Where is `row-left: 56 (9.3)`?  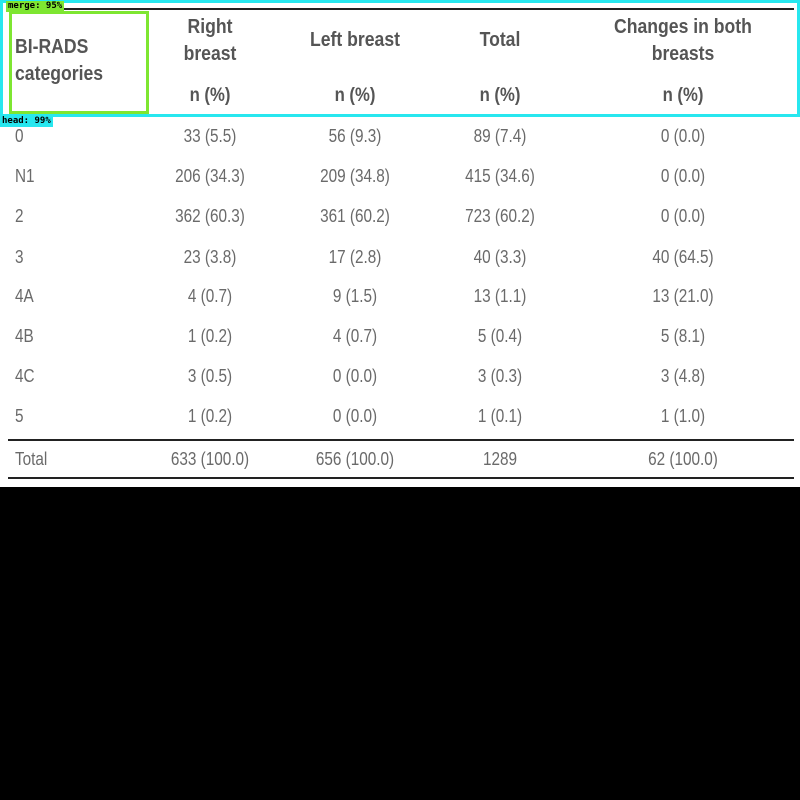
row-left: 56 (9.3) is located at coordinates (355, 136).